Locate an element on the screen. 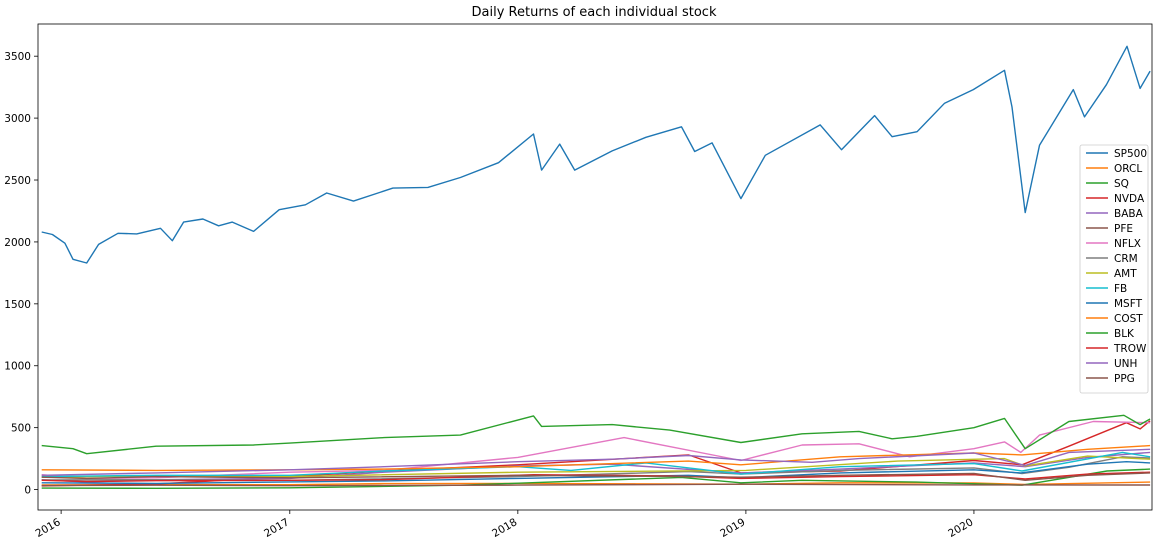  y-tick-label: 0 is located at coordinates (27, 491).